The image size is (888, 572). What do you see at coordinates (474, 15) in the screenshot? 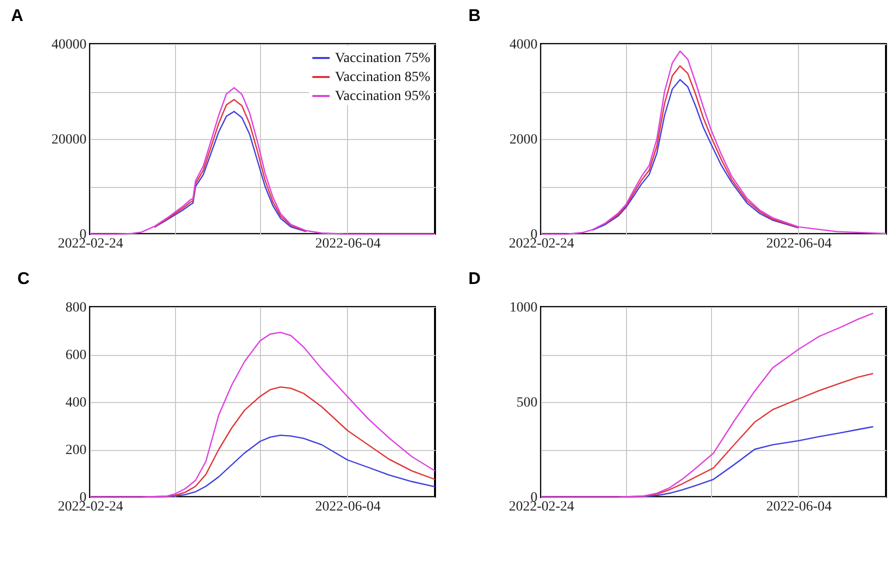
I see `chart-title: B` at bounding box center [474, 15].